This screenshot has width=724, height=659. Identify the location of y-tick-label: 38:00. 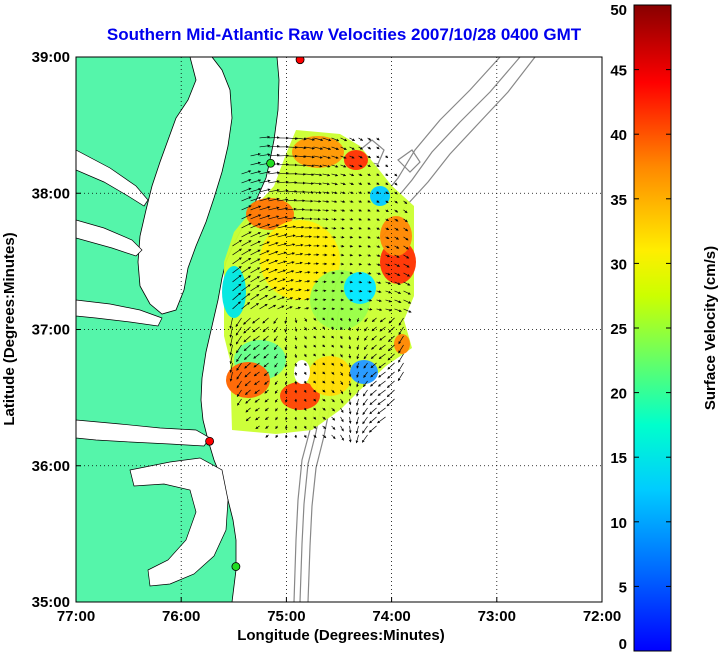
(51, 193).